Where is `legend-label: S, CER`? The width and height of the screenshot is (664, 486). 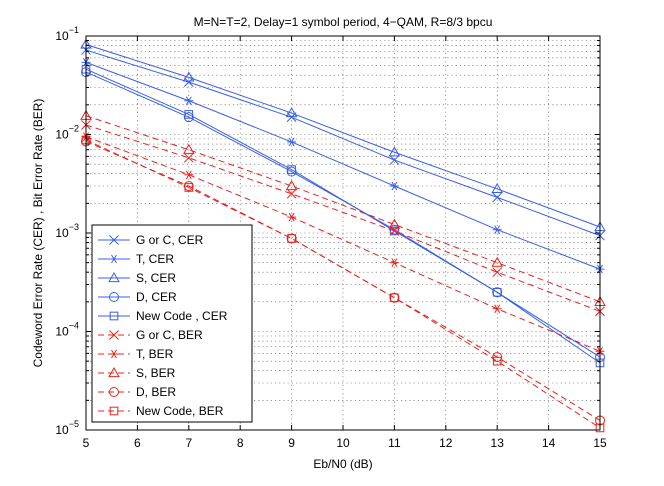 legend-label: S, CER is located at coordinates (156, 278).